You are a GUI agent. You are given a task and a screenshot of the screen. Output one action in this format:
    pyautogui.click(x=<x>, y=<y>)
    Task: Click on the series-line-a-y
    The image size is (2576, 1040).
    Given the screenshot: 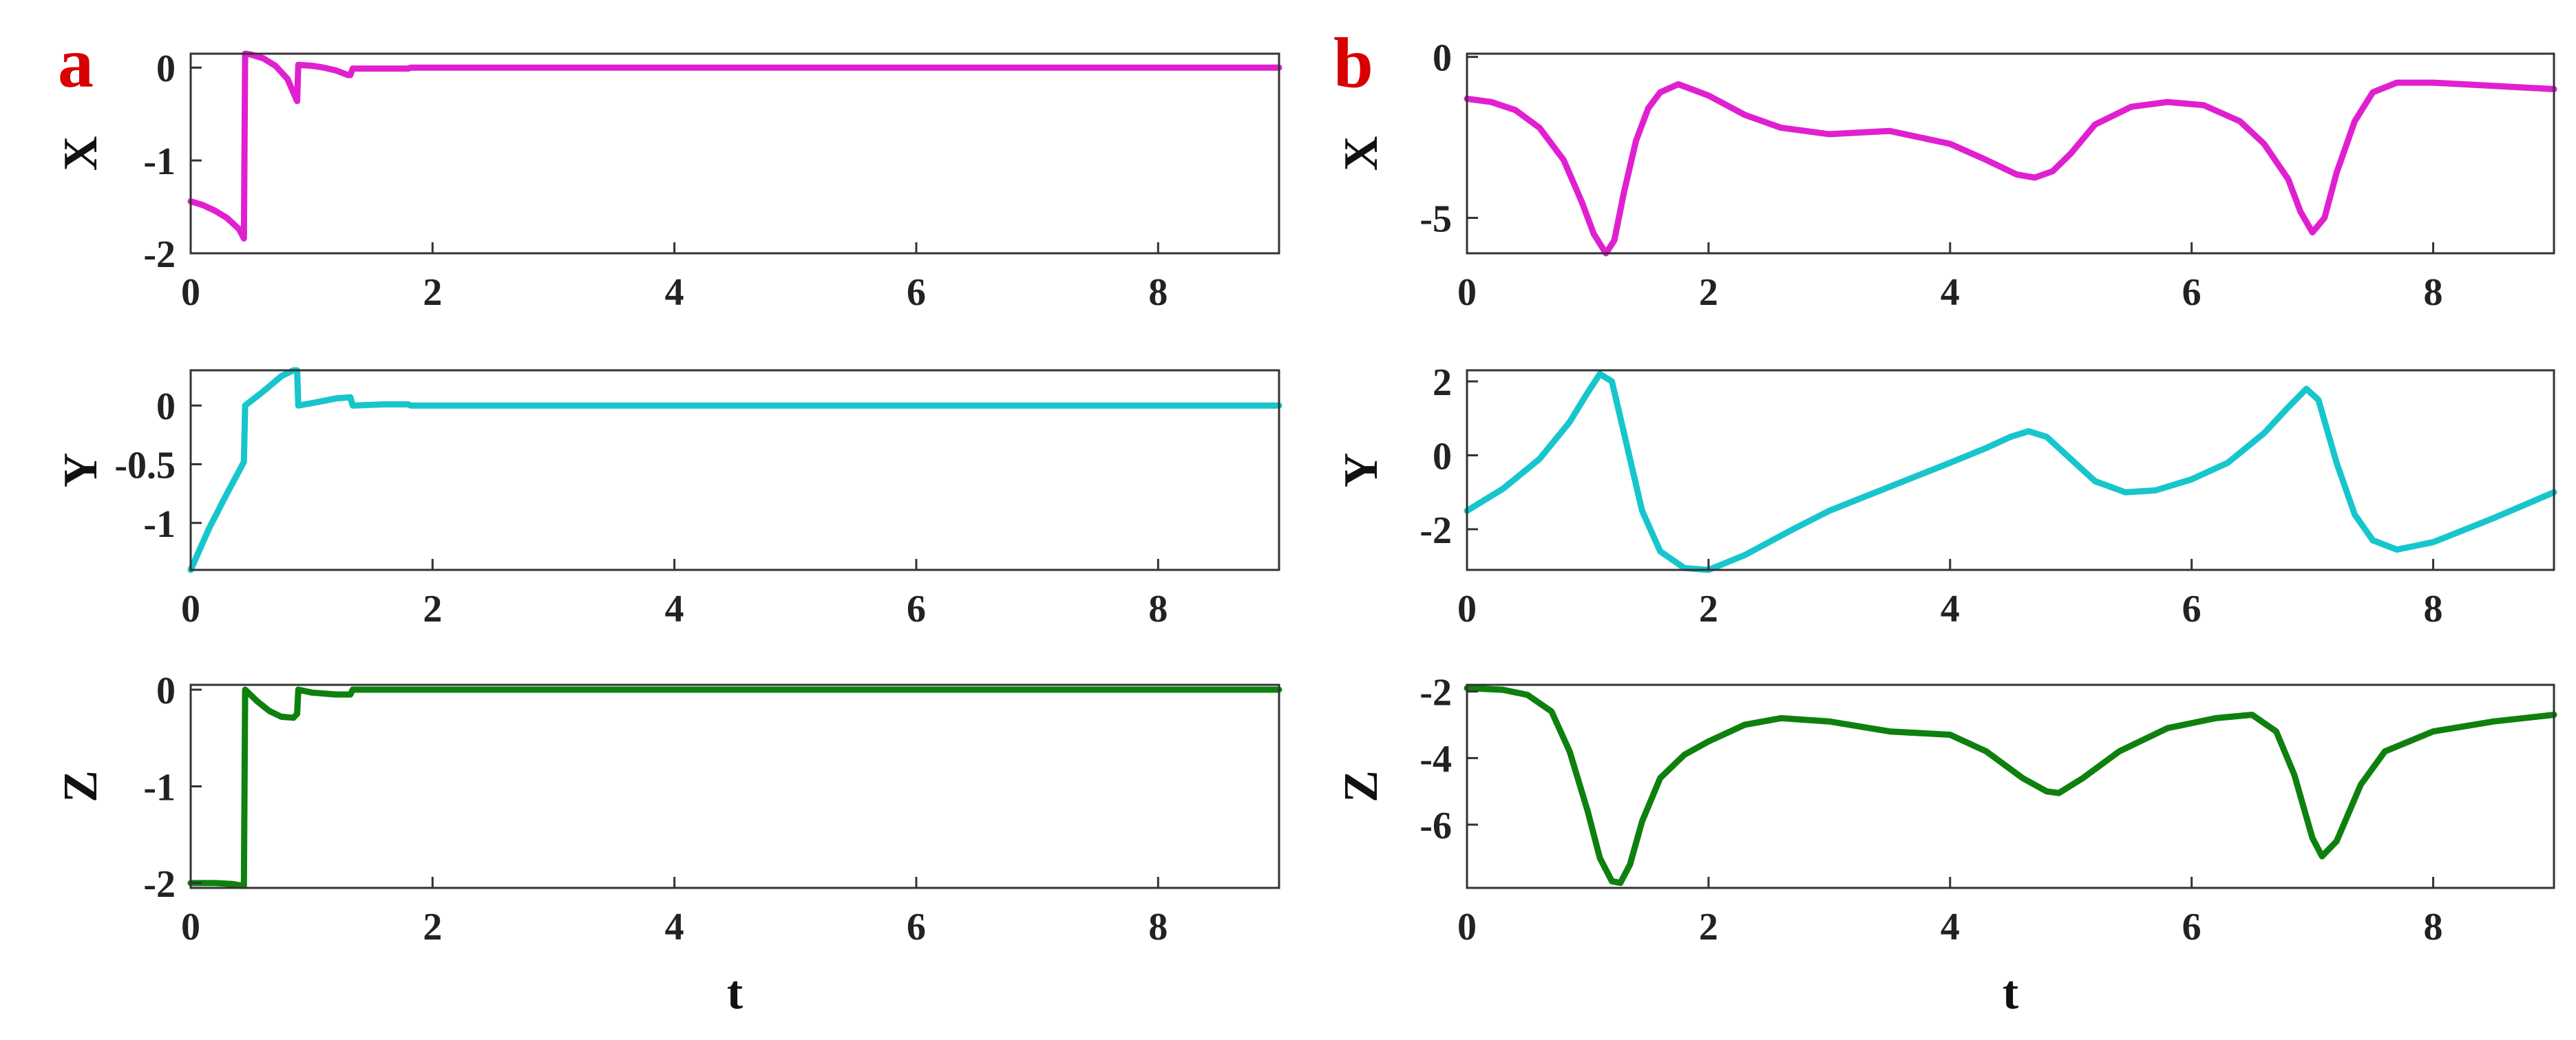 What is the action you would take?
    pyautogui.click(x=735, y=470)
    